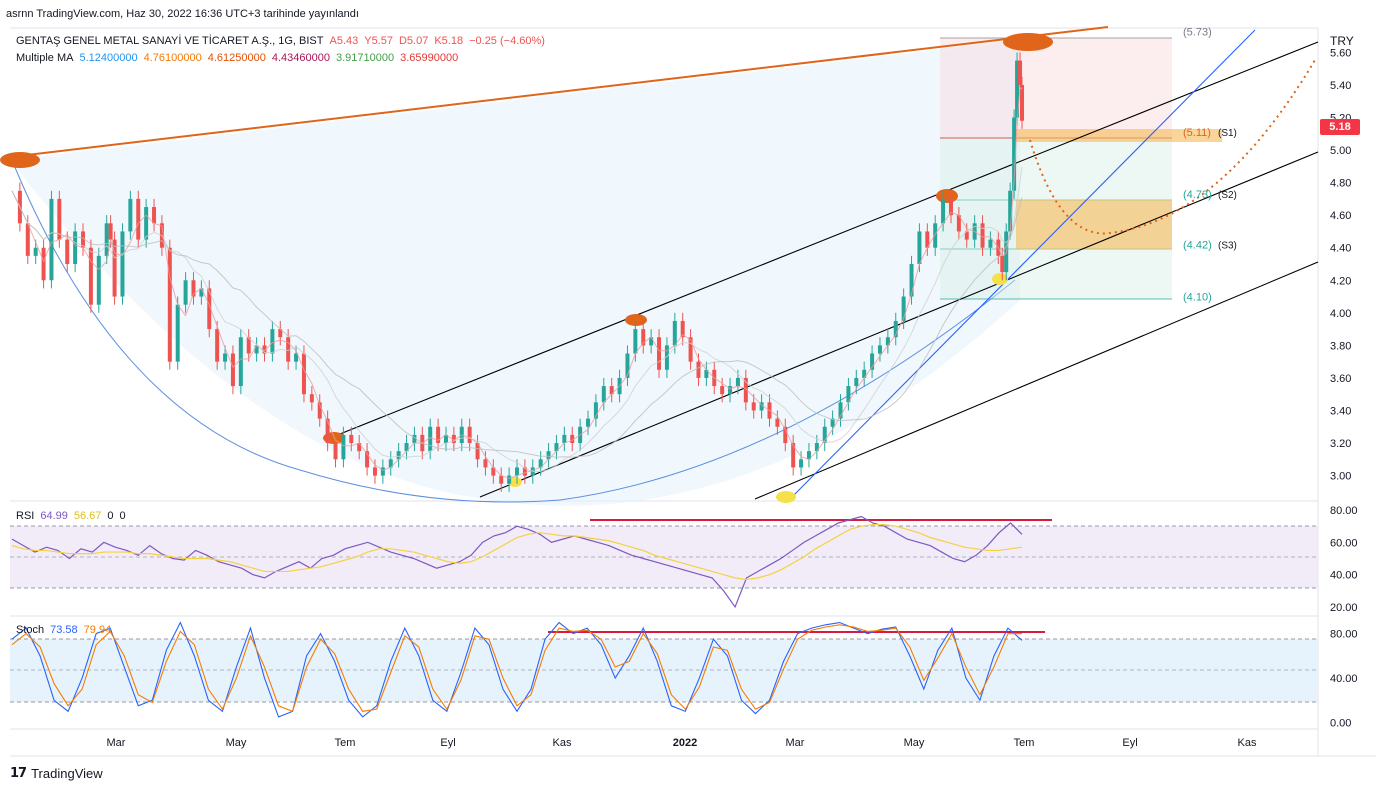 The height and width of the screenshot is (791, 1386). I want to click on ma-value-5: 3.91710000, so click(365, 58).